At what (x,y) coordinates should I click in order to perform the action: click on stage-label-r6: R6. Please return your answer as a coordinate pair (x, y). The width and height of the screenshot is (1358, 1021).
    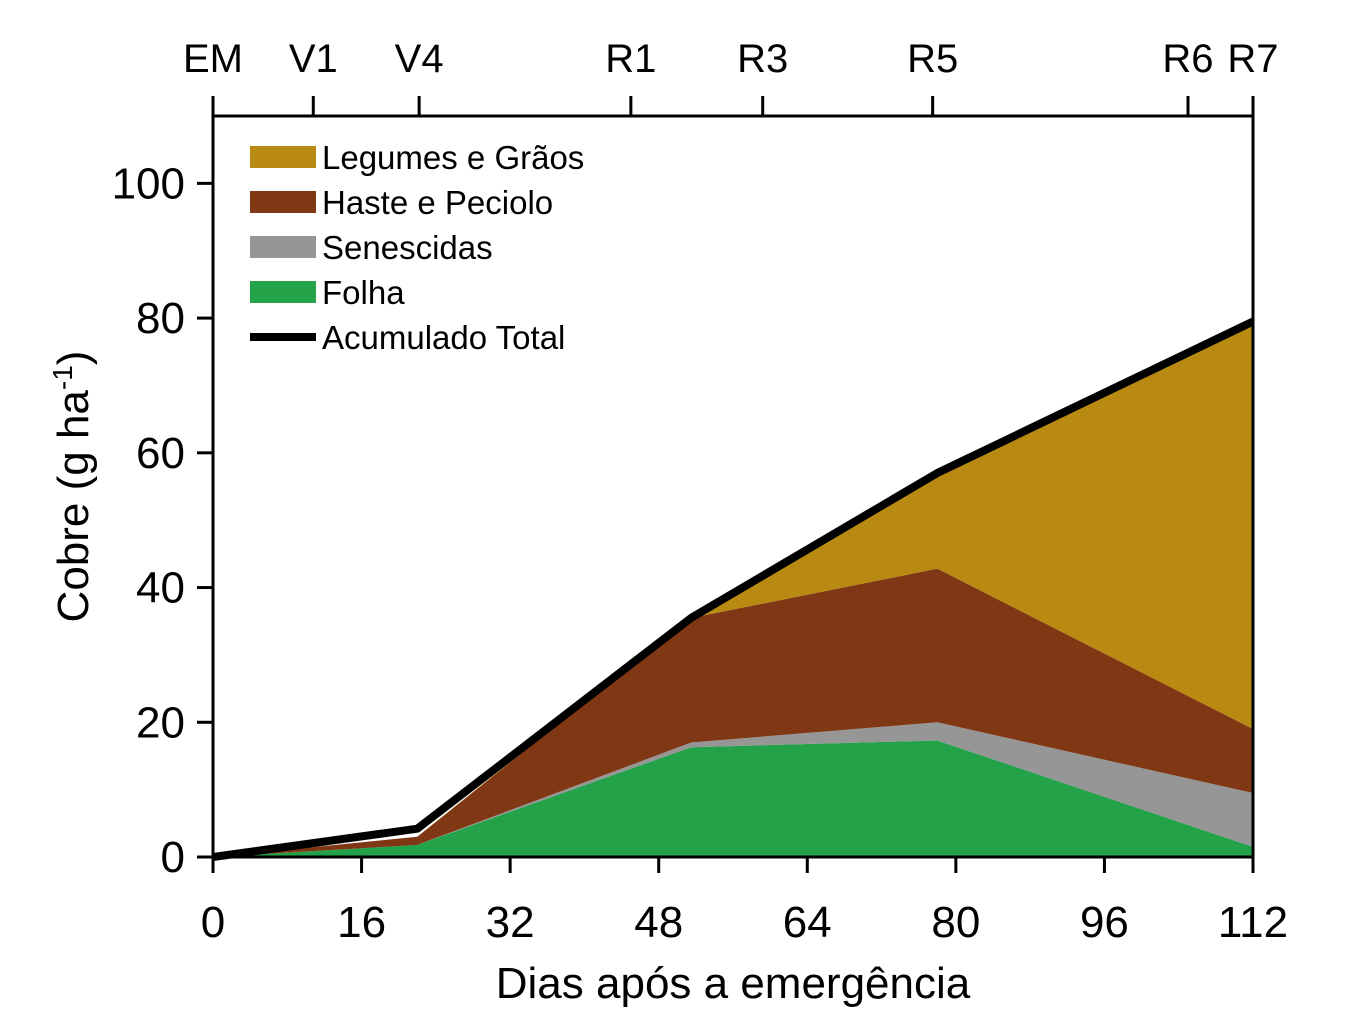
    Looking at the image, I should click on (1187, 59).